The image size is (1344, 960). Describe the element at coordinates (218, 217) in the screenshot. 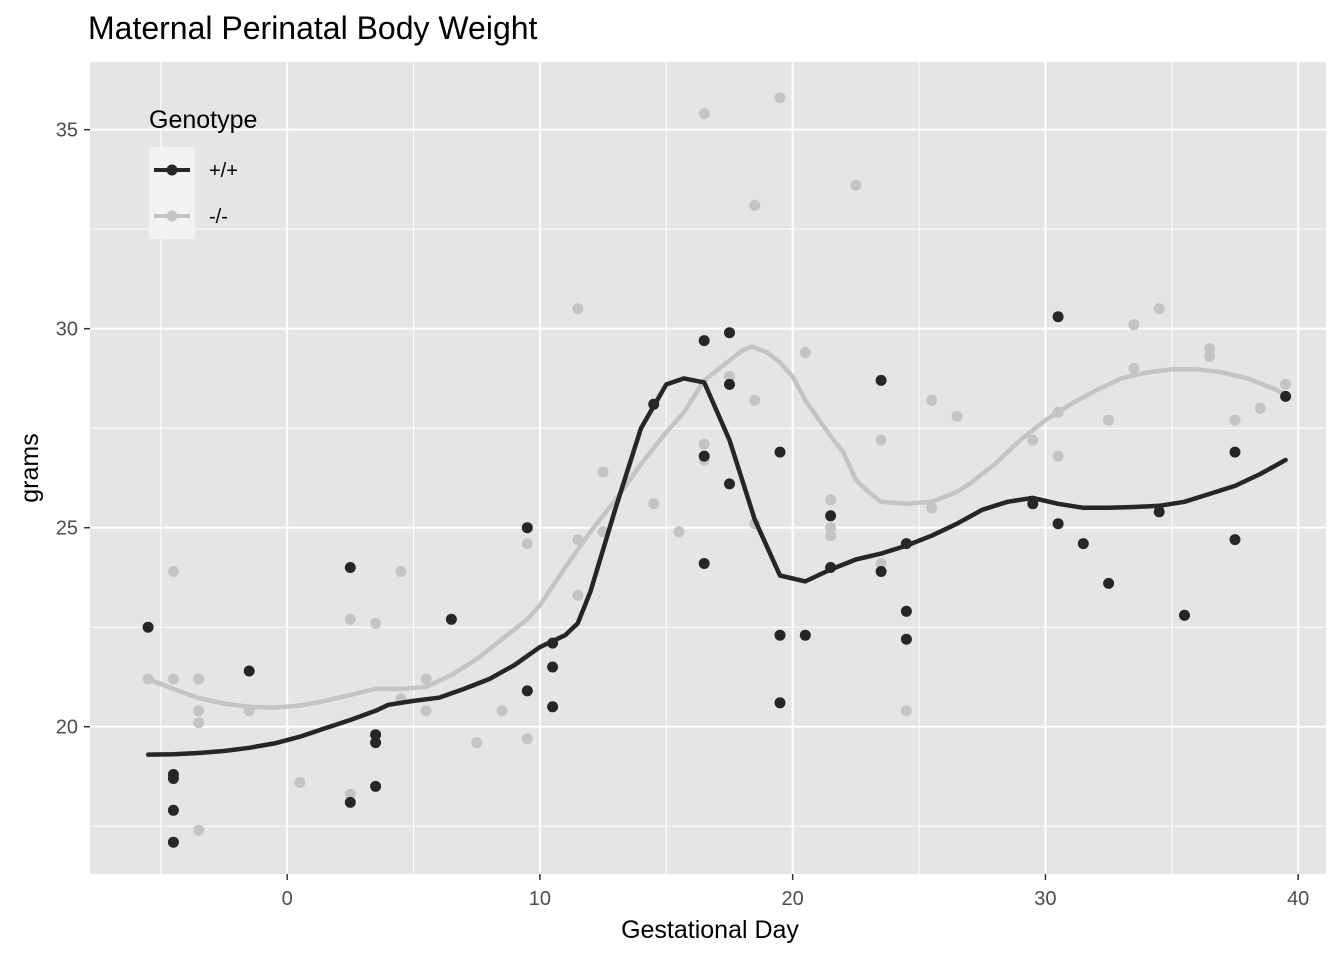

I see `legend-label-ko: -/-` at that location.